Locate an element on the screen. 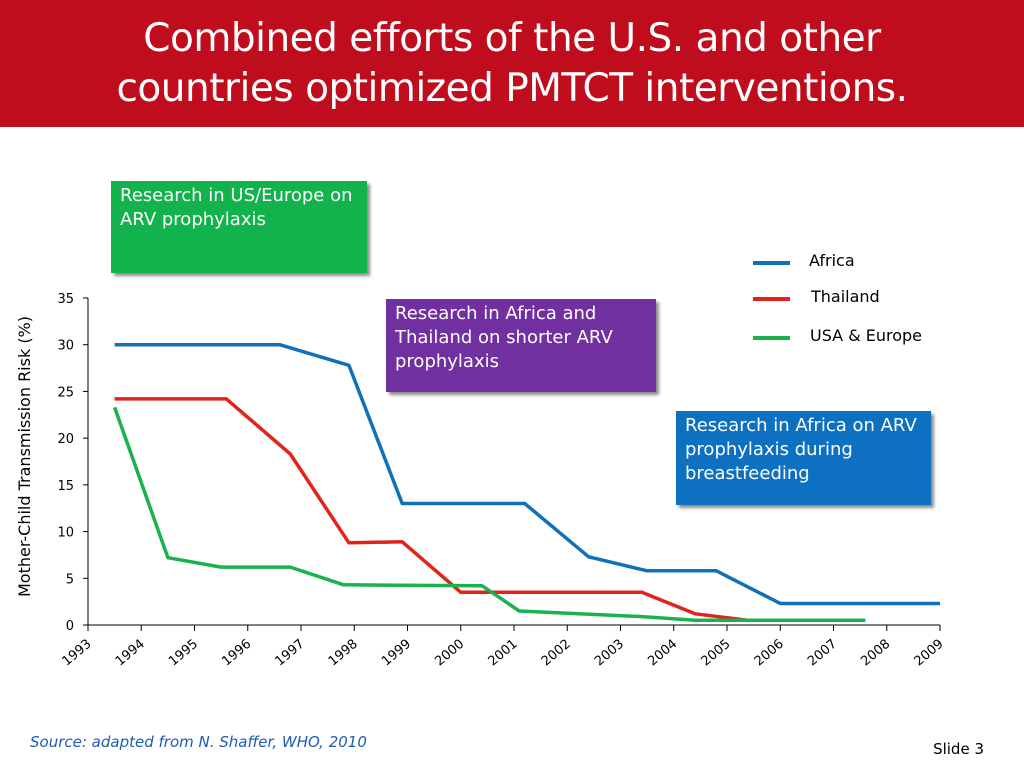 The height and width of the screenshot is (768, 1024). x-tick-label: 2004 is located at coordinates (662, 653).